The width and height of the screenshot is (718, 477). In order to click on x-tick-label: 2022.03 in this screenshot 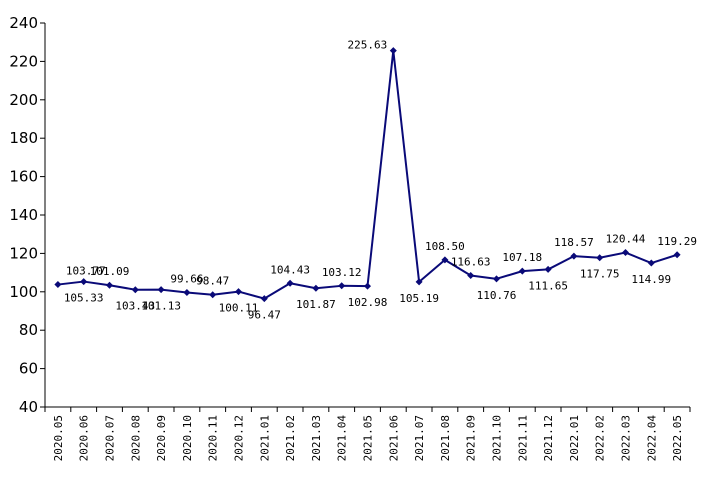, I will do `click(626, 438)`.